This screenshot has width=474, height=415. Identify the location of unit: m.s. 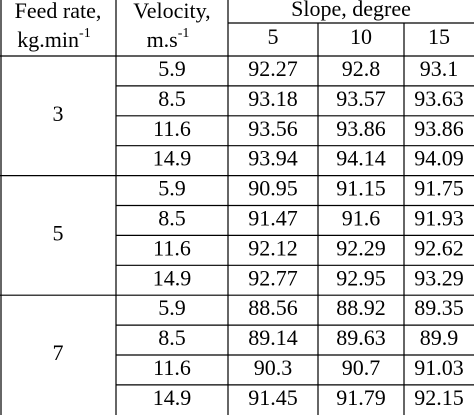
(162, 39).